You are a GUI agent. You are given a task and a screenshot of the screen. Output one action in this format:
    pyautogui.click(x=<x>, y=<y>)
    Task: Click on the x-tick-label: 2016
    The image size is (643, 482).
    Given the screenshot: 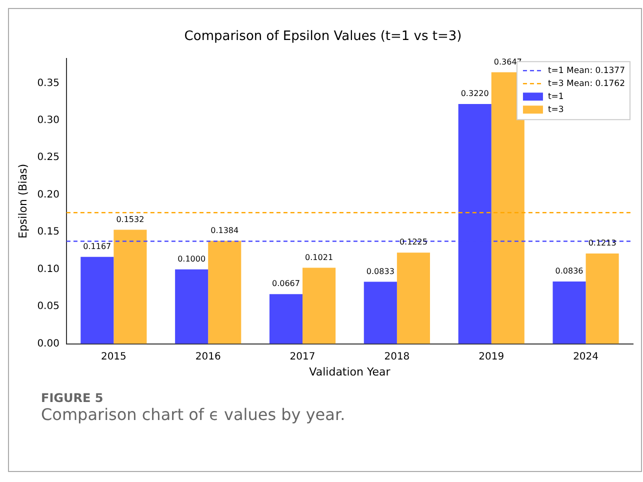 What is the action you would take?
    pyautogui.click(x=208, y=356)
    